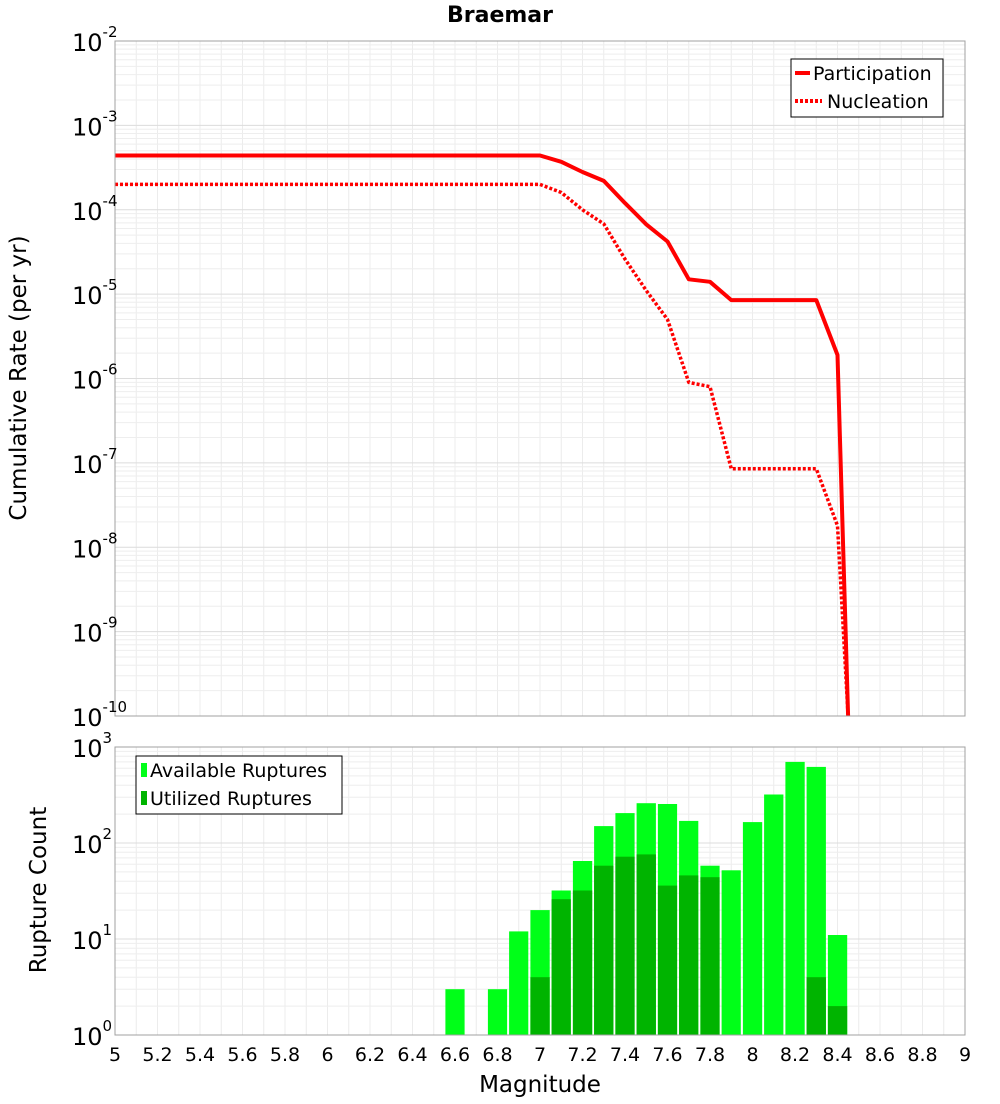 This screenshot has width=1000, height=1104. Describe the element at coordinates (867, 88) in the screenshot. I see `top-legend: Participation Nucleation` at that location.